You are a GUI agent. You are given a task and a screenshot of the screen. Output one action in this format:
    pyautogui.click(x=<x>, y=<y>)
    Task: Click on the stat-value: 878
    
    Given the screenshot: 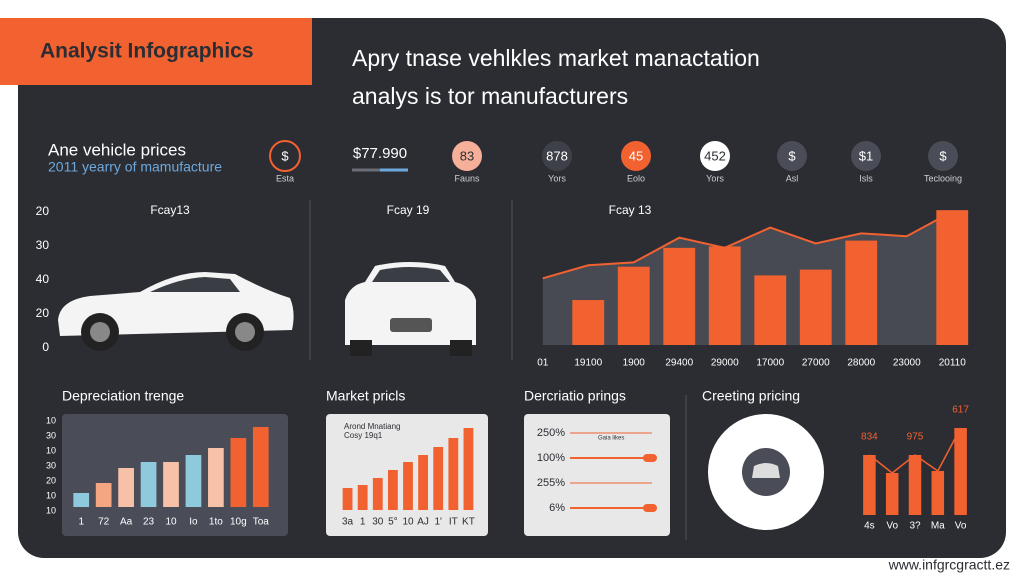 What is the action you would take?
    pyautogui.click(x=557, y=155)
    